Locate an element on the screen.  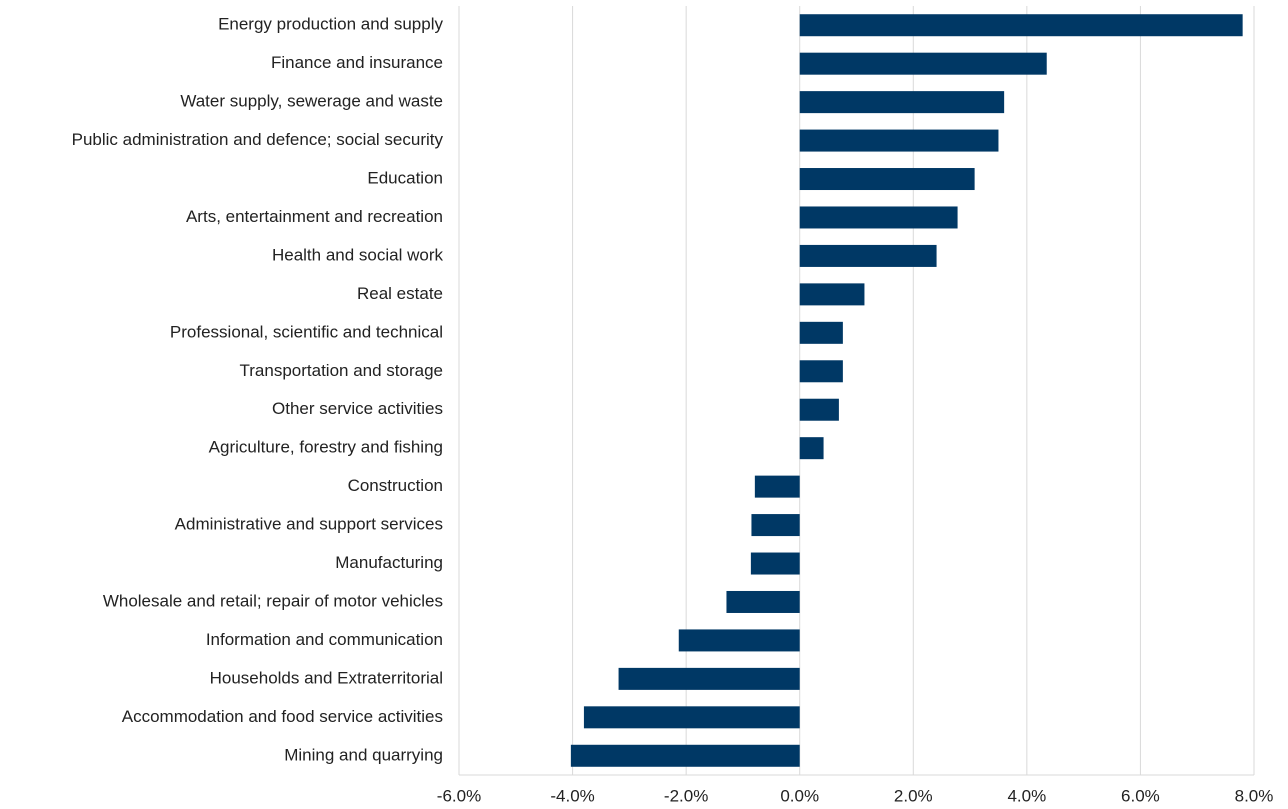
y-tick-label: Administrative and support services is located at coordinates (309, 524).